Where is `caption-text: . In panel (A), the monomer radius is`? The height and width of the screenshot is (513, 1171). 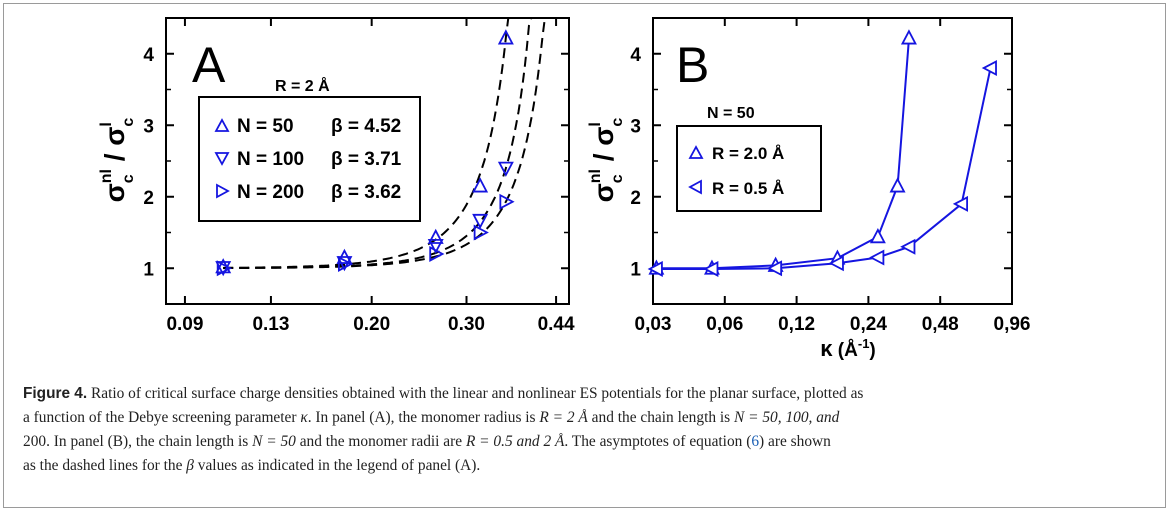 caption-text: . In panel (A), the monomer radius is is located at coordinates (424, 417).